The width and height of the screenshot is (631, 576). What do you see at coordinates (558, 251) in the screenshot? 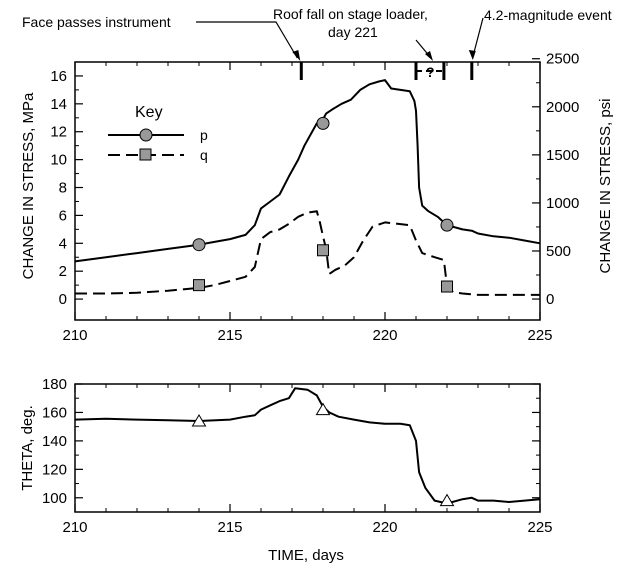
I see `stress-y2-tick-label: 500` at bounding box center [558, 251].